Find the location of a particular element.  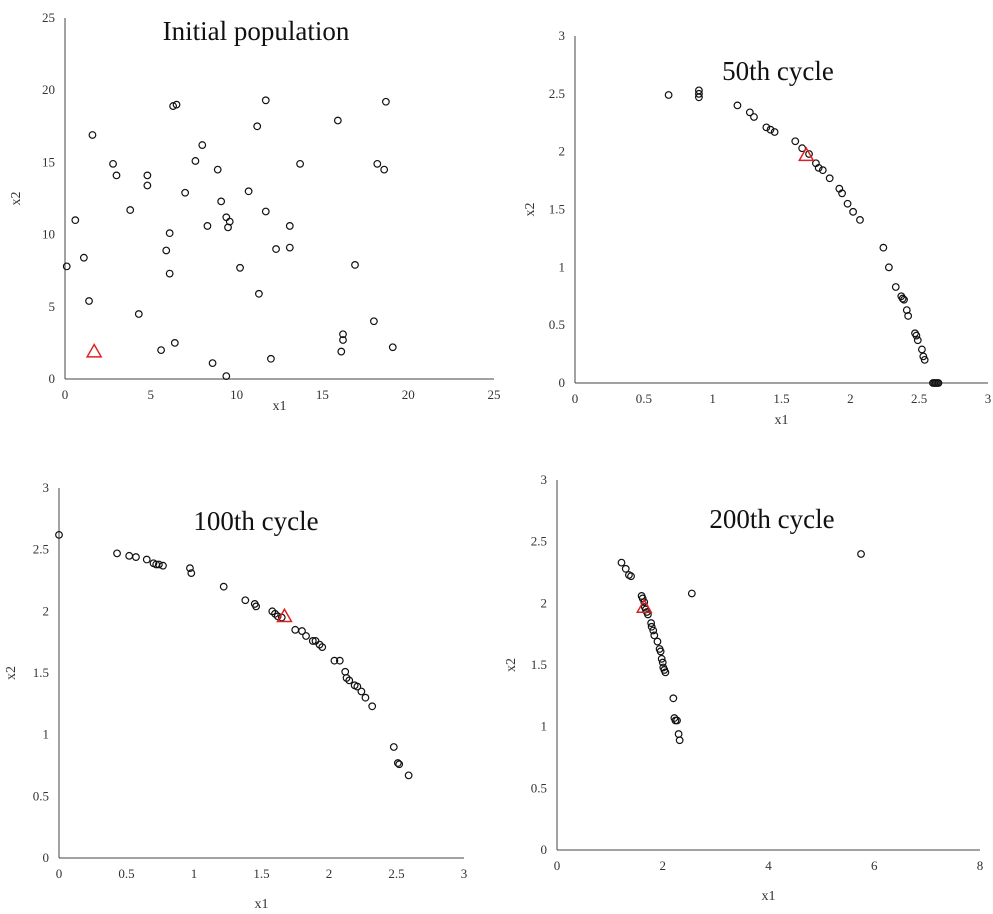

y-tick-label: 0.5 is located at coordinates (539, 787).